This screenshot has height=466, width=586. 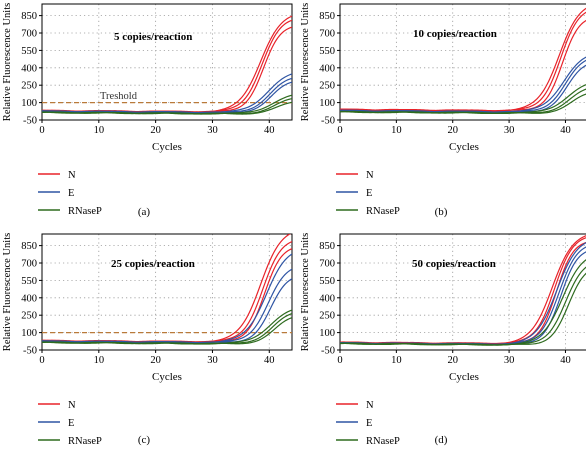 I want to click on panel-title: 50 copies/reaction, so click(x=454, y=264).